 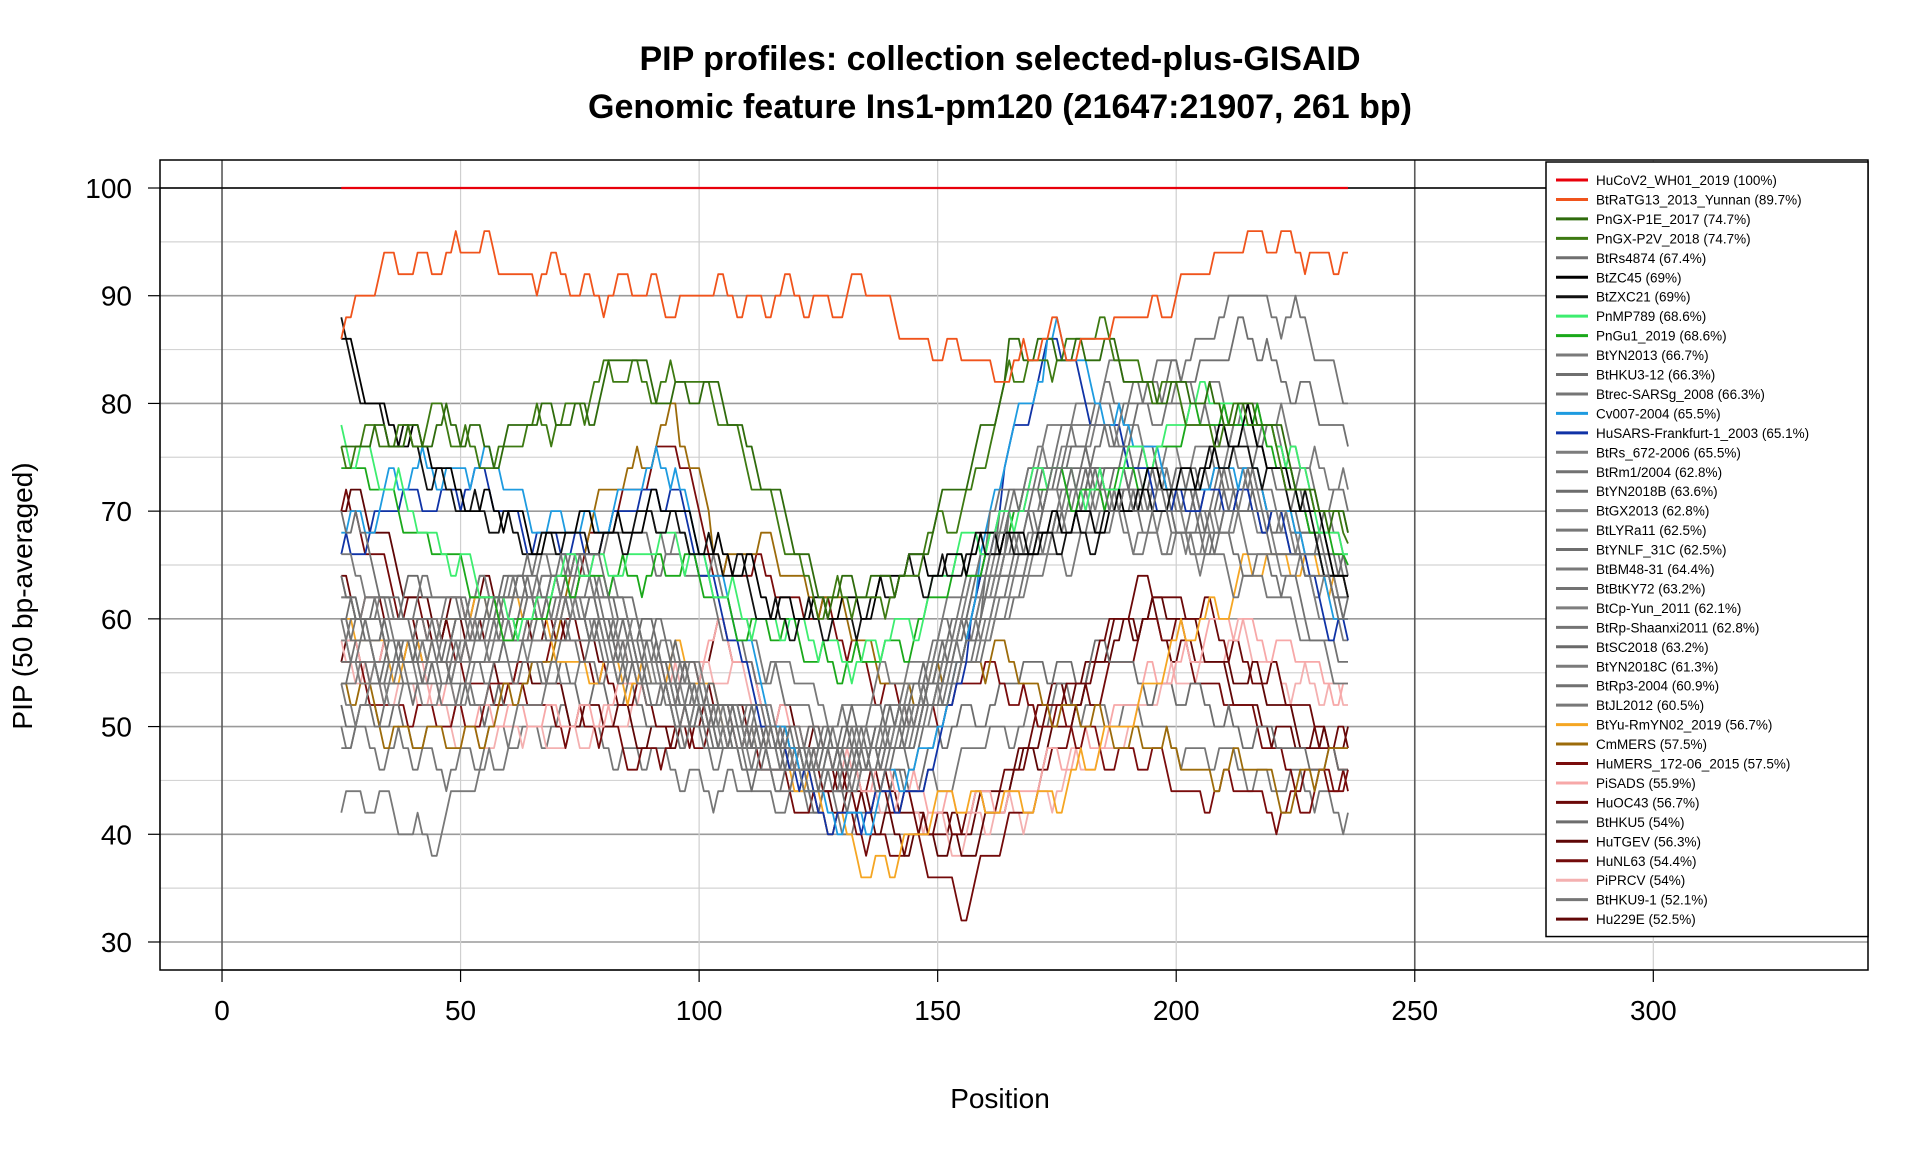 I want to click on x-tick-label: 250, so click(x=1414, y=1010).